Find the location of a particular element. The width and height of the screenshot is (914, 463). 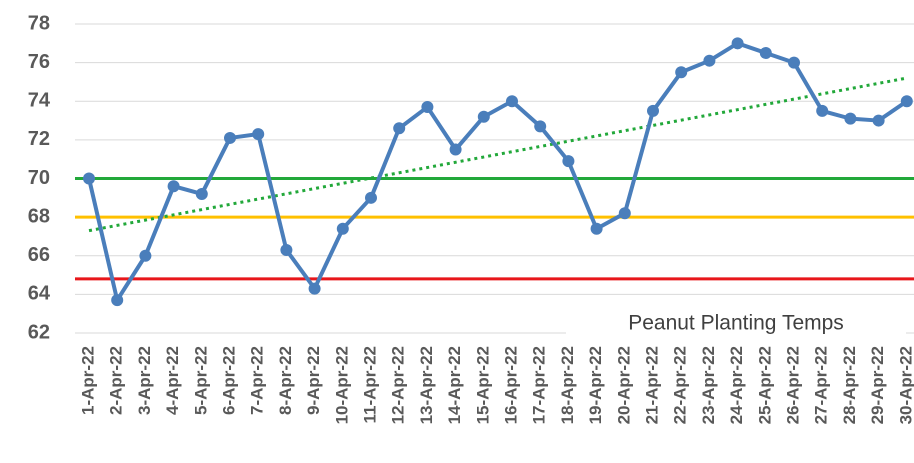

y-tick-label: 76 is located at coordinates (39, 62).